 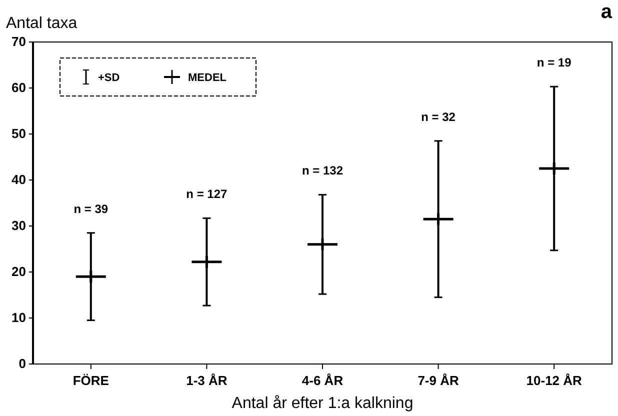 What do you see at coordinates (323, 380) in the screenshot?
I see `x-tick-label: 4-6 ÅR` at bounding box center [323, 380].